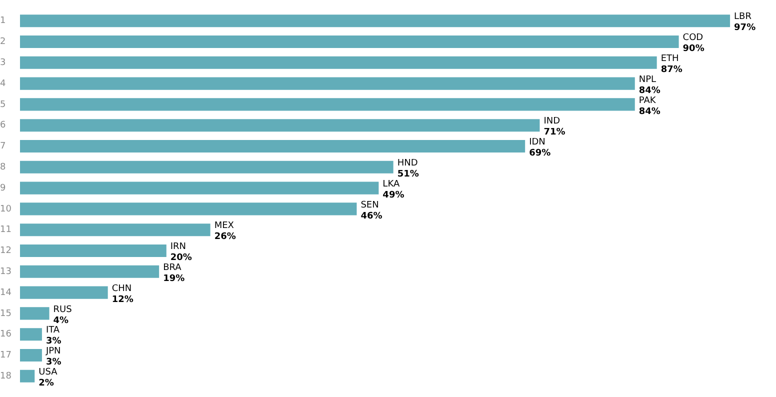  What do you see at coordinates (407, 163) in the screenshot?
I see `annotation: HND` at bounding box center [407, 163].